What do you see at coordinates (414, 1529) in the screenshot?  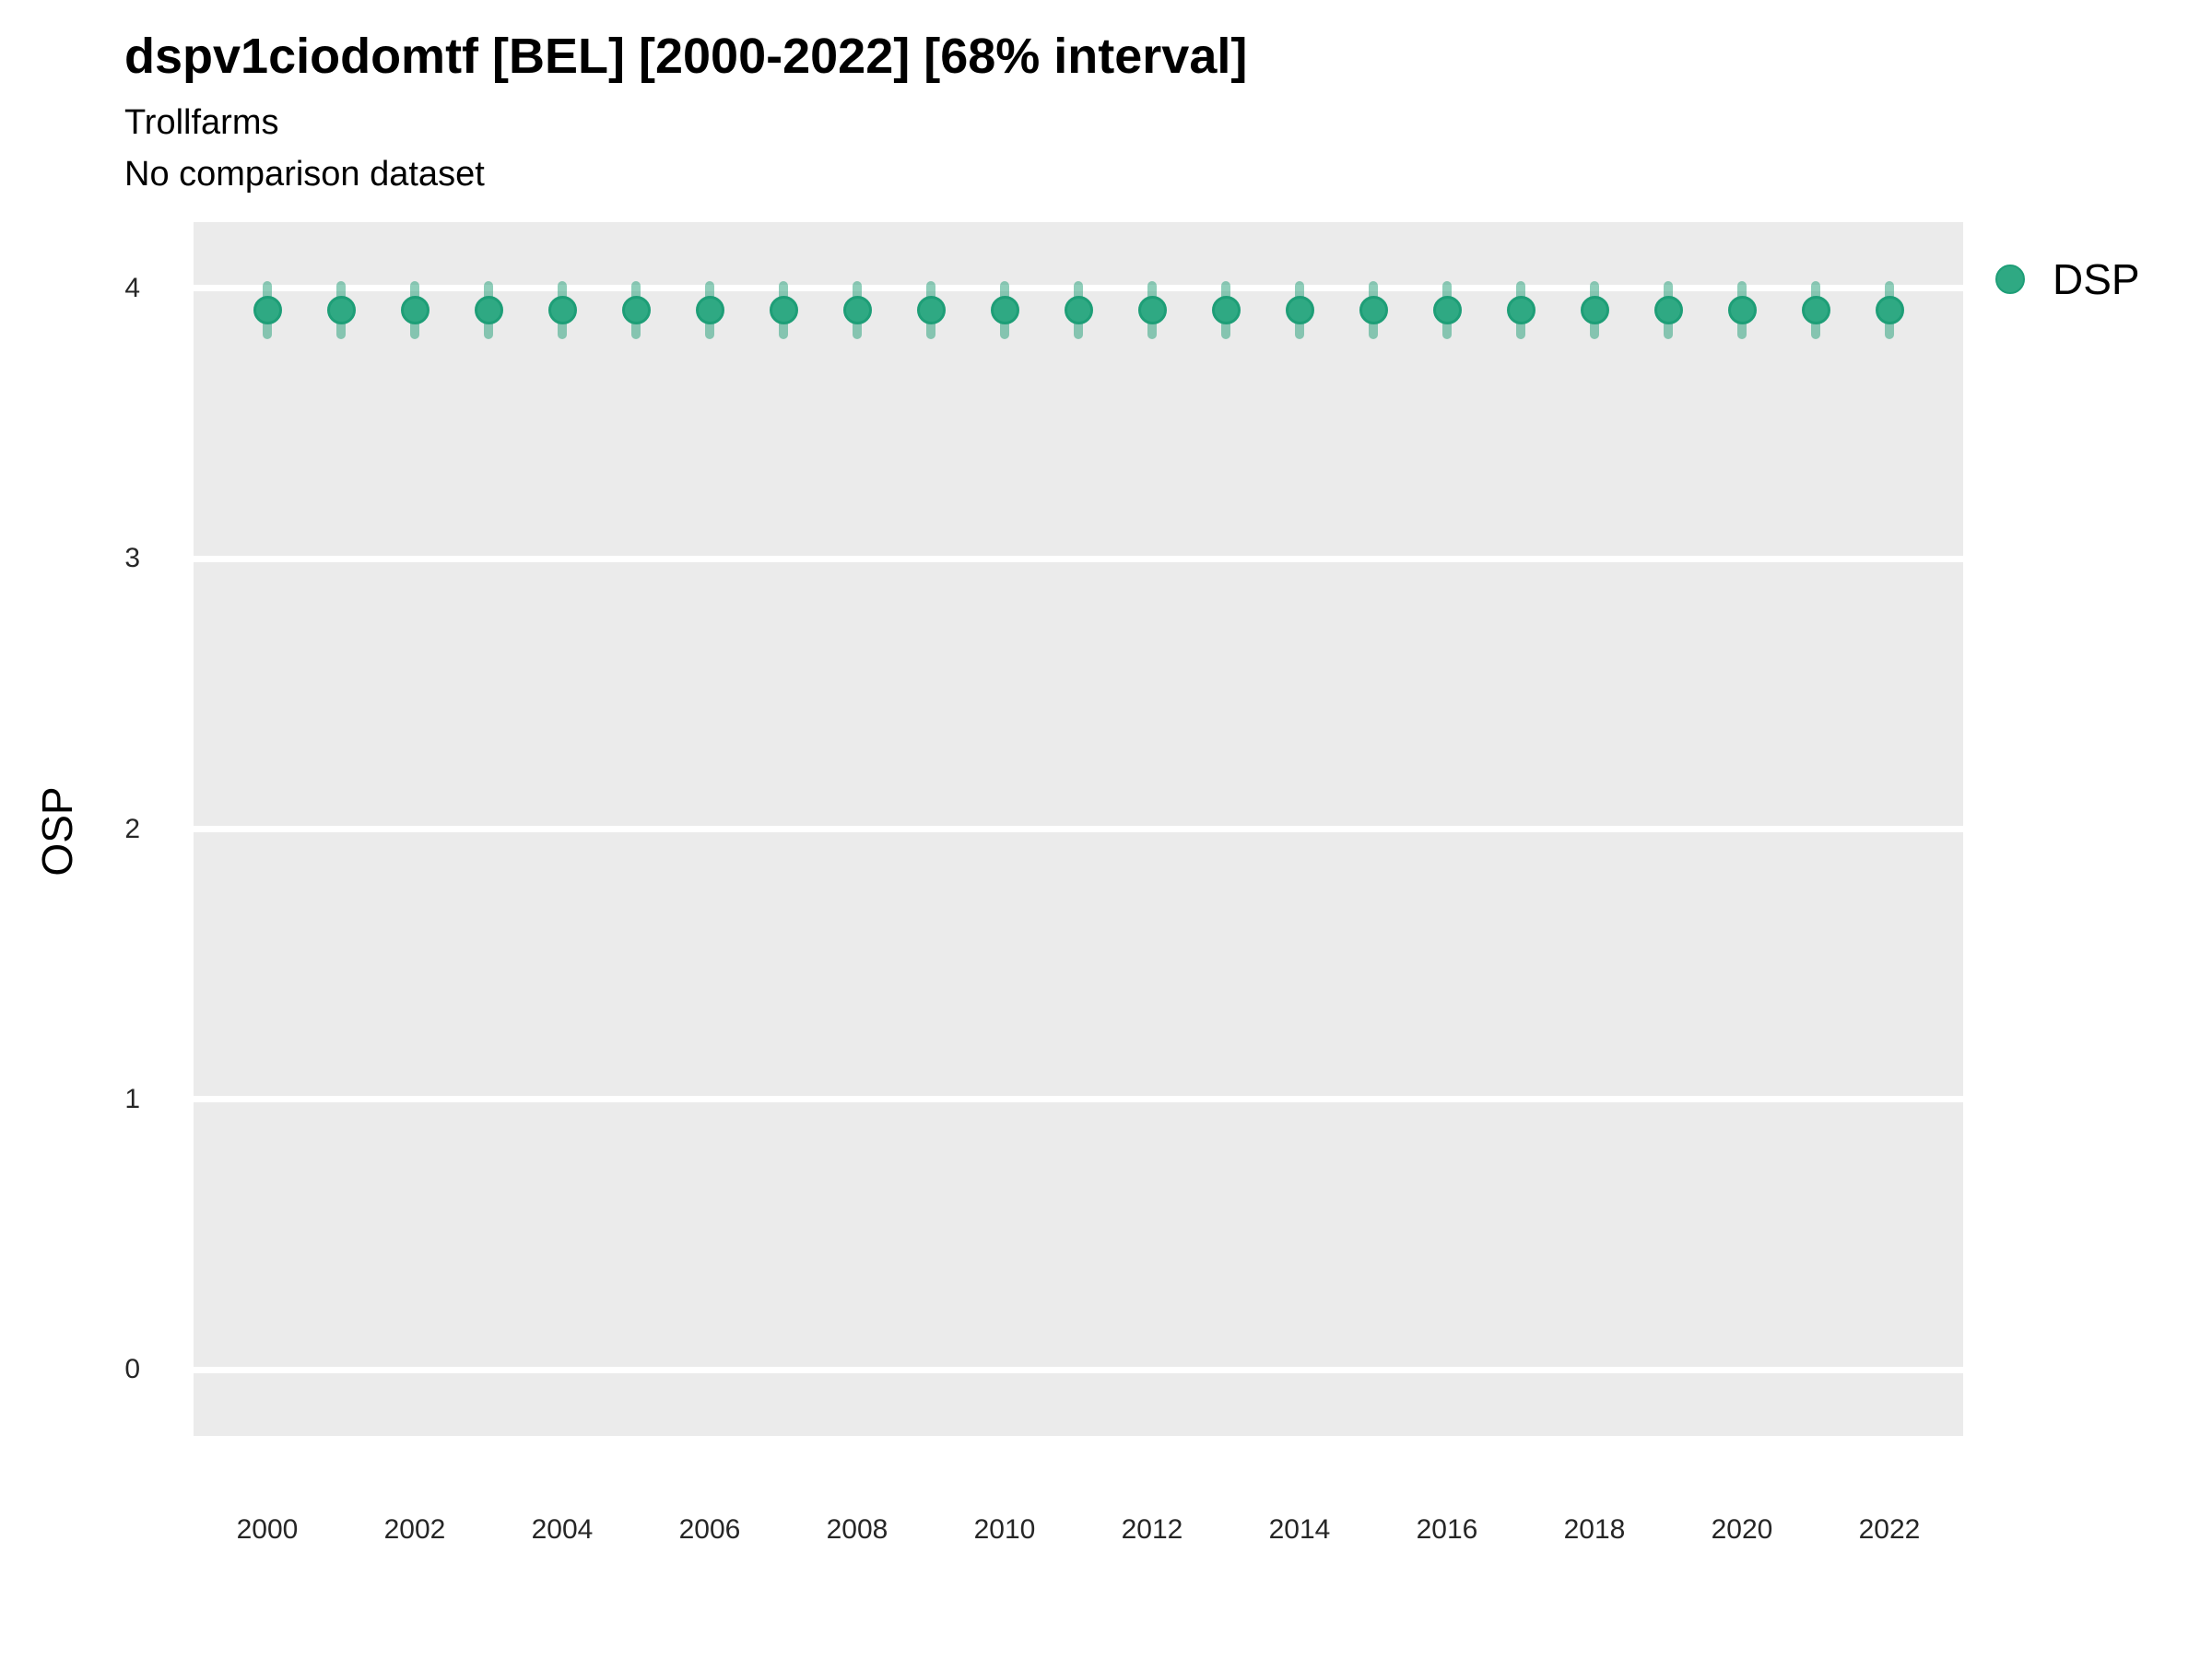 I see `x-tick-label-2002: 2002` at bounding box center [414, 1529].